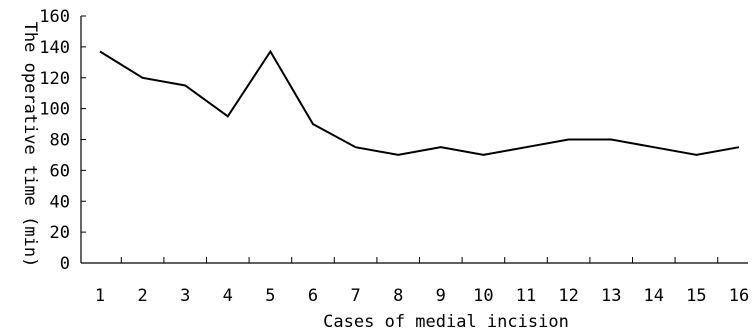 This screenshot has width=753, height=331. What do you see at coordinates (654, 296) in the screenshot?
I see `x-tick-label: 14` at bounding box center [654, 296].